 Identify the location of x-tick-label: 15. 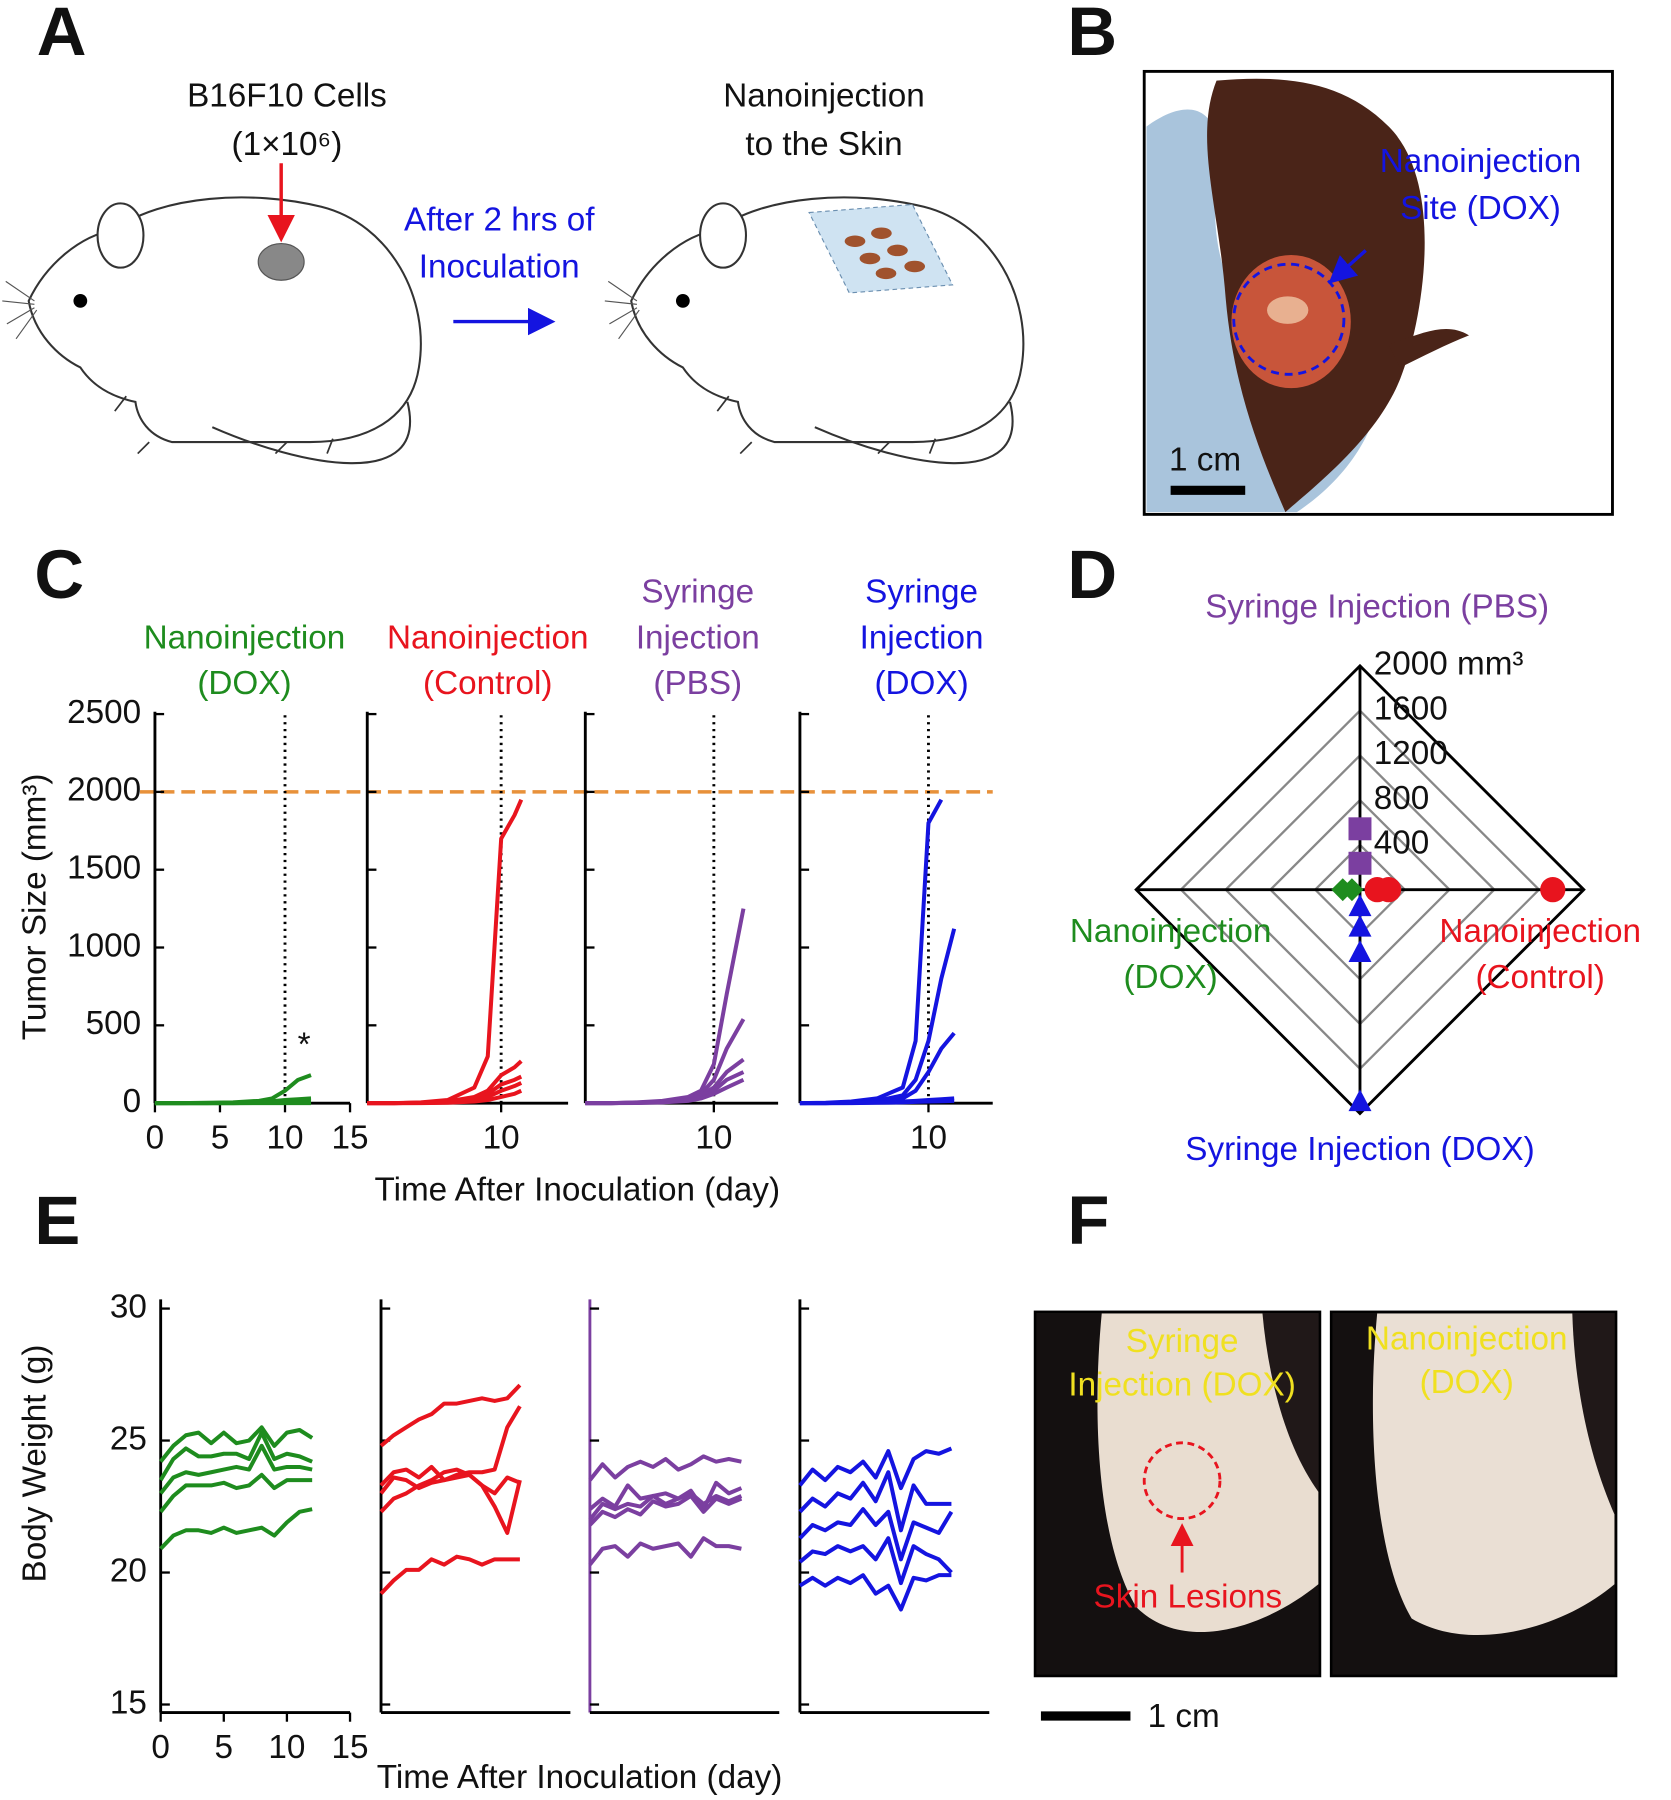
(350, 1747).